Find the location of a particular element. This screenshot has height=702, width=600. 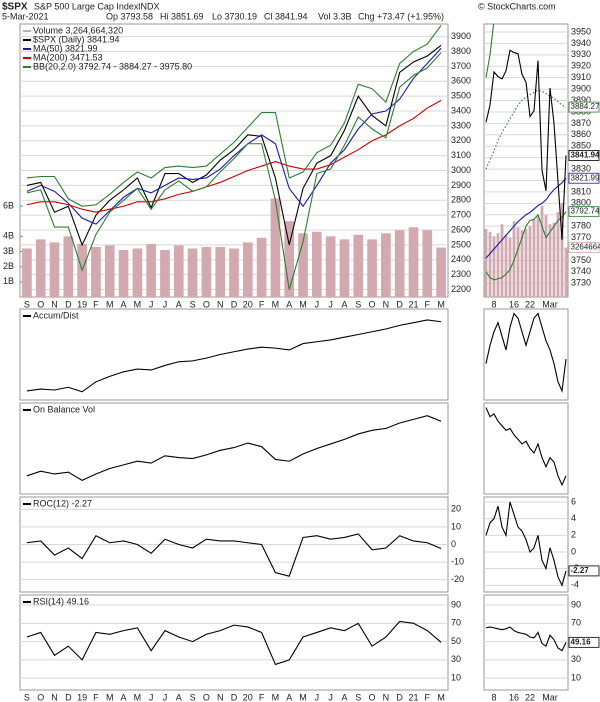

x-tick-label: 20 is located at coordinates (248, 697).